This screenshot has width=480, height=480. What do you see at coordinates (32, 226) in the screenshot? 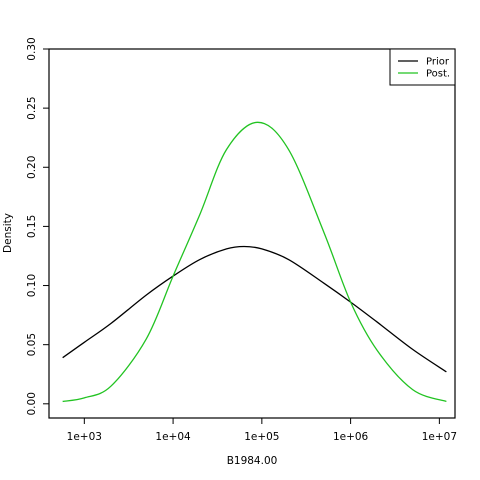
I see `y-tick-label: 0.15` at bounding box center [32, 226].